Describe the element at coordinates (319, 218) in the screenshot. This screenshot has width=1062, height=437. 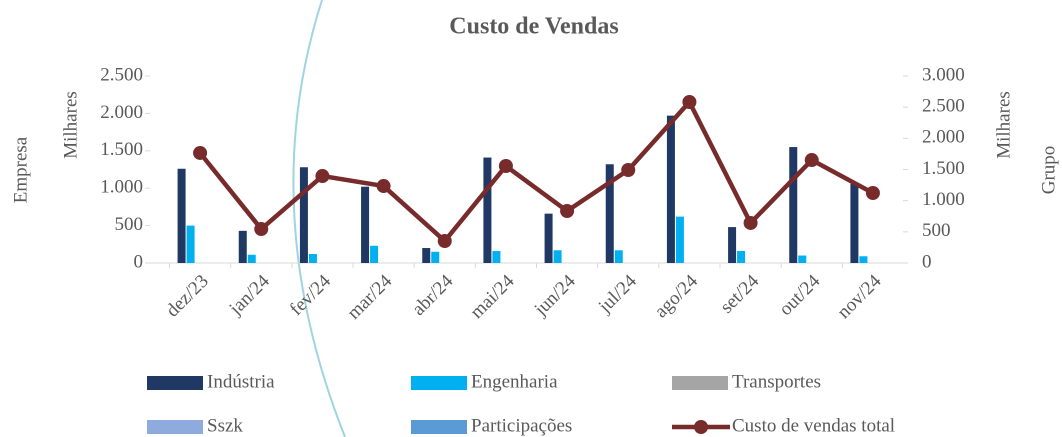
I see `decoration-curve` at that location.